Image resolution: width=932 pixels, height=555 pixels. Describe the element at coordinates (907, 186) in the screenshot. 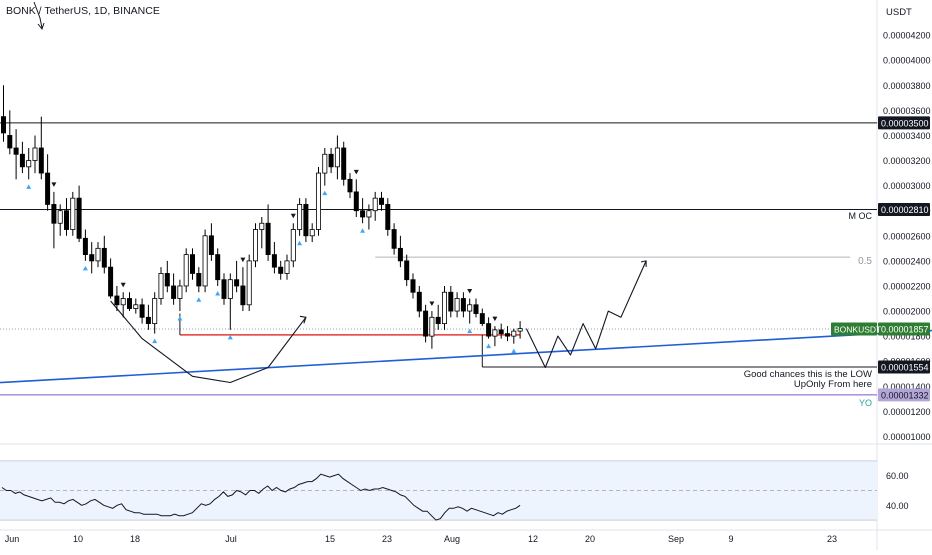

I see `price-tick-label: 0.00003000` at that location.